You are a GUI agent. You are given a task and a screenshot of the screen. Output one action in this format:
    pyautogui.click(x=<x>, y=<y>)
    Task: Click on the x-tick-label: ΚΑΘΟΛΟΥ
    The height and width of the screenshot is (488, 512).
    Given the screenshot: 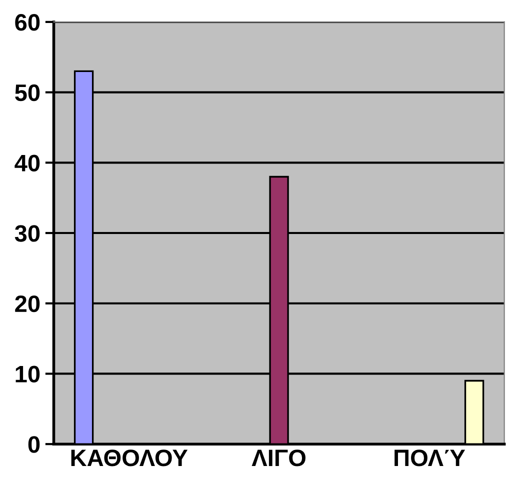 What is the action you would take?
    pyautogui.click(x=129, y=458)
    